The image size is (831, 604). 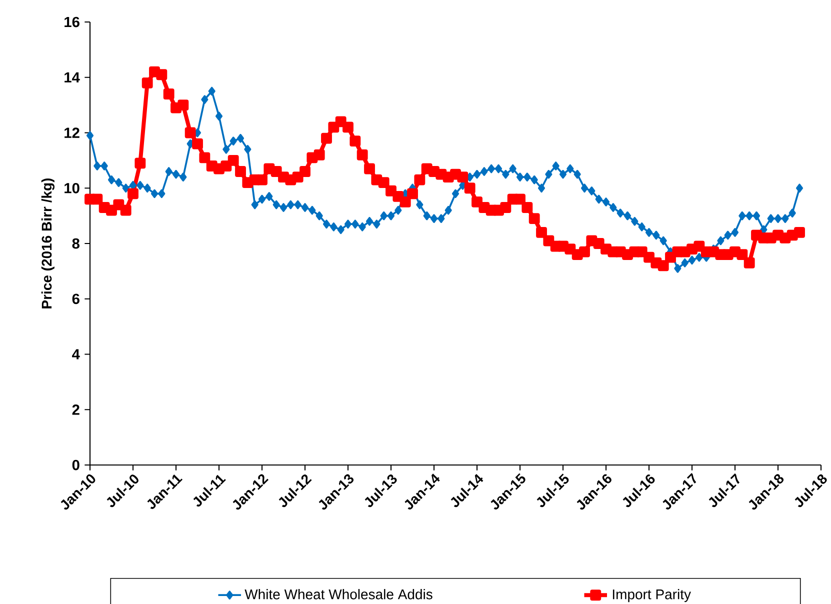 What do you see at coordinates (72, 77) in the screenshot?
I see `y-tick-label: 14` at bounding box center [72, 77].